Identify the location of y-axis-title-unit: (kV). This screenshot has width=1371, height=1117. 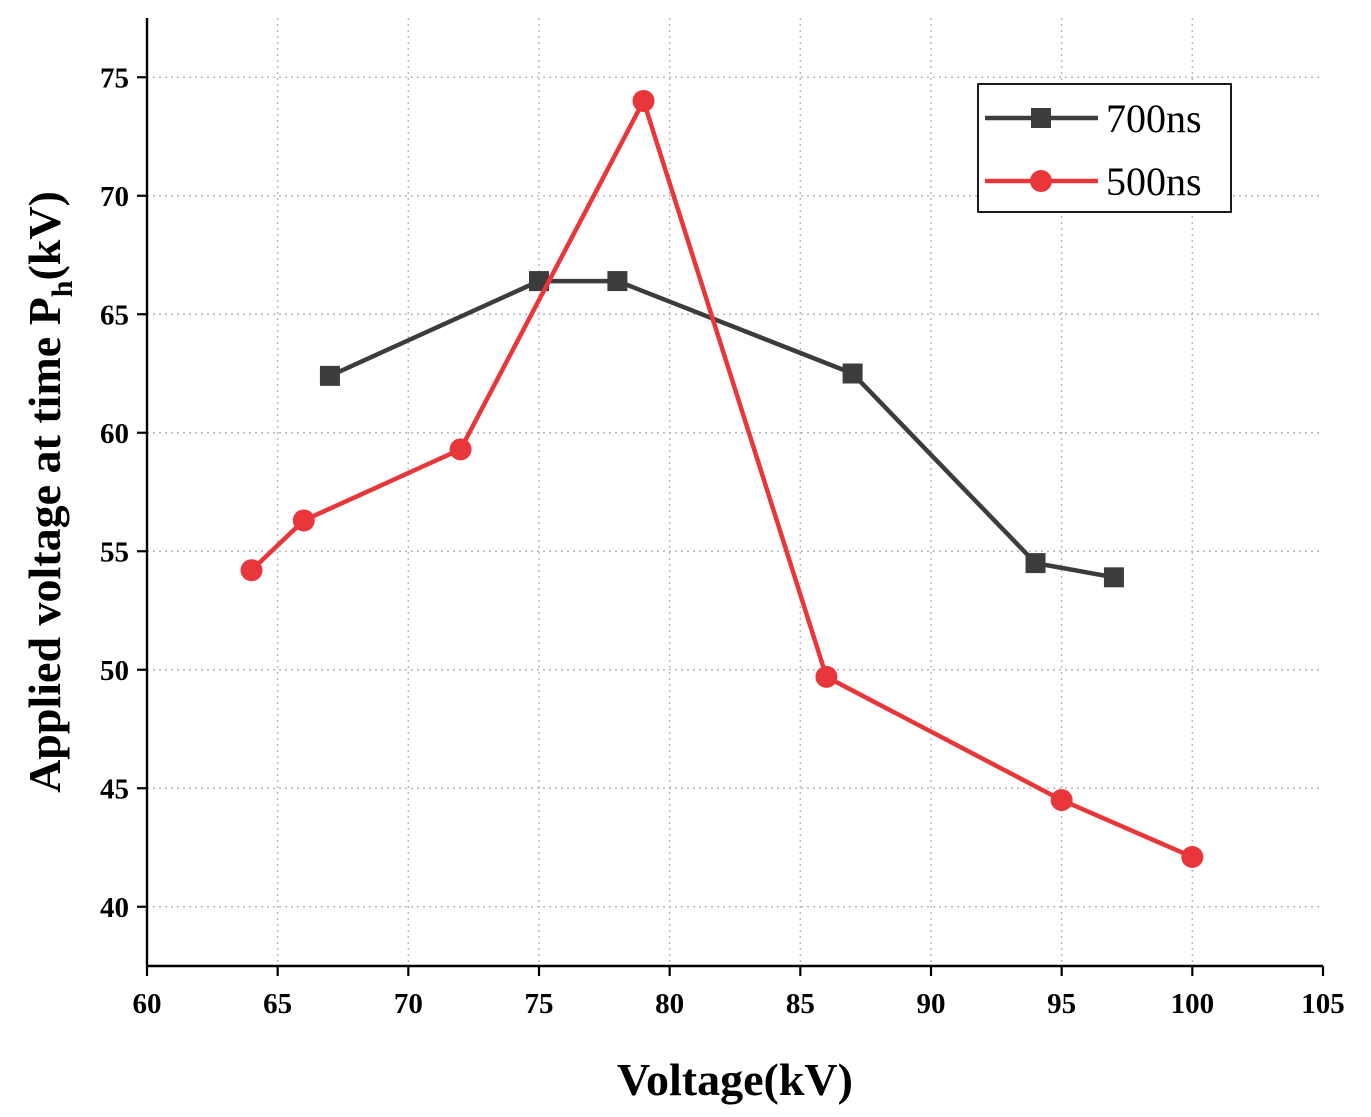
(44, 235).